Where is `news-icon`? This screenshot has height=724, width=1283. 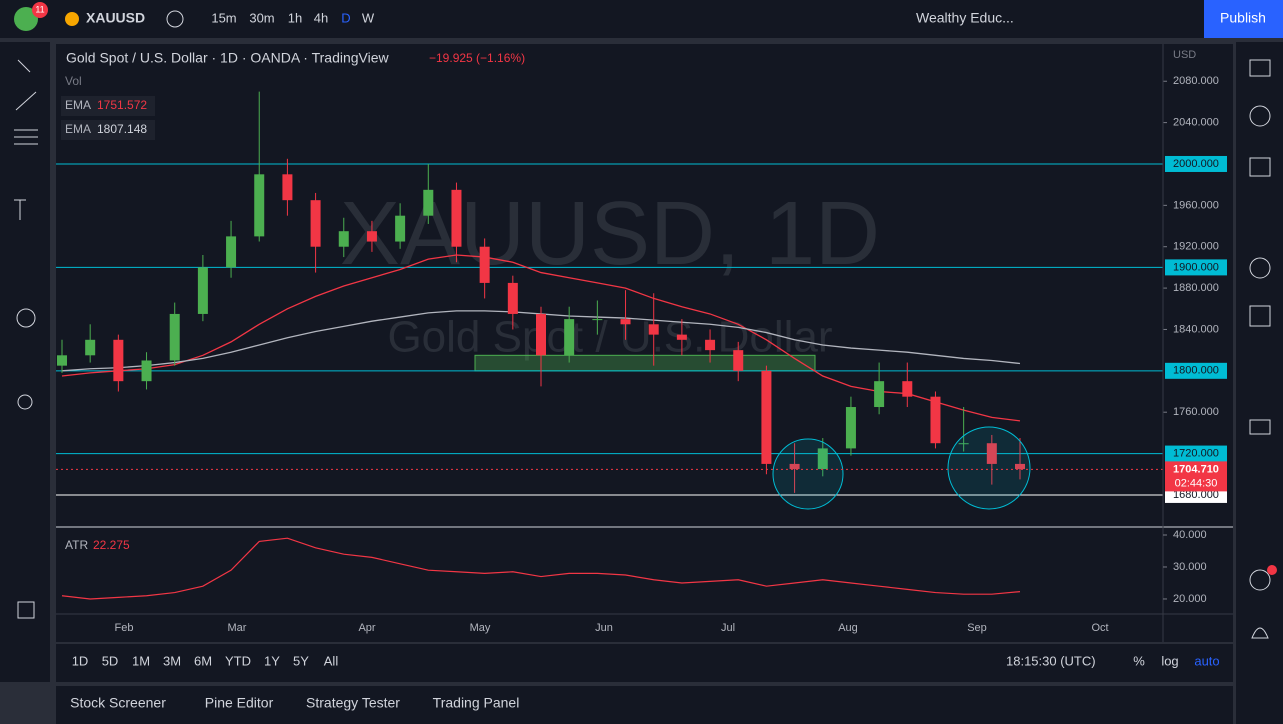
news-icon is located at coordinates (1260, 167).